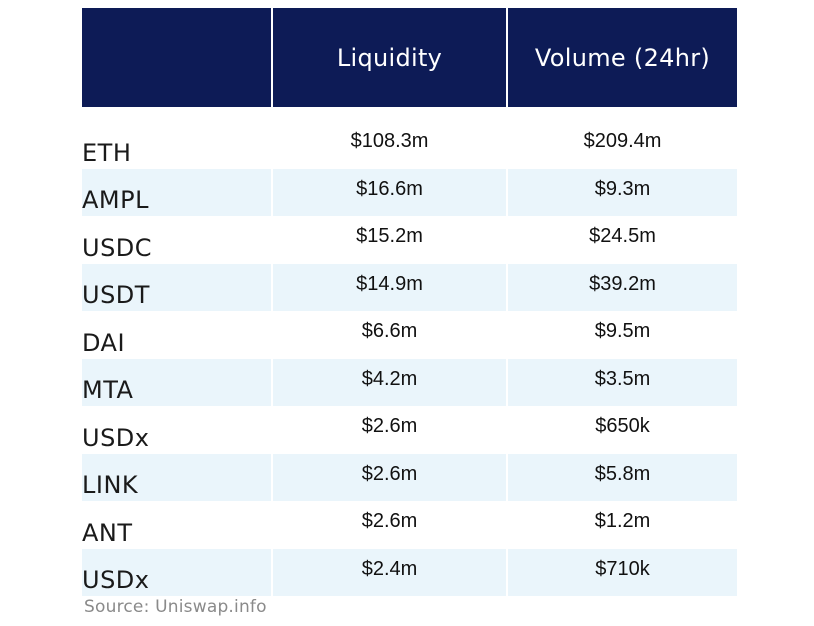 The height and width of the screenshot is (626, 814). Describe the element at coordinates (622, 382) in the screenshot. I see `volume-cell: $3.5m` at that location.